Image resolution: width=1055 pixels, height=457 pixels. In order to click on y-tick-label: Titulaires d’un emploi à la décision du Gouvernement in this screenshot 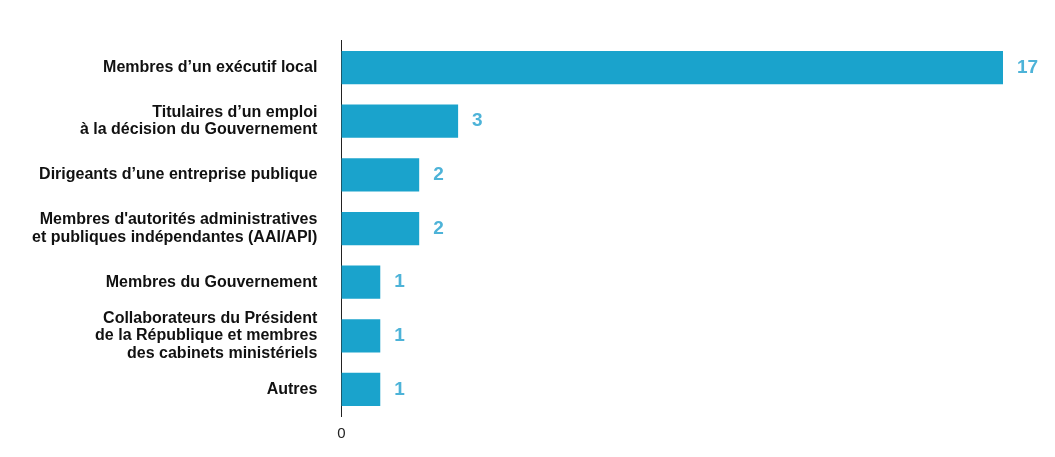, I will do `click(199, 120)`.